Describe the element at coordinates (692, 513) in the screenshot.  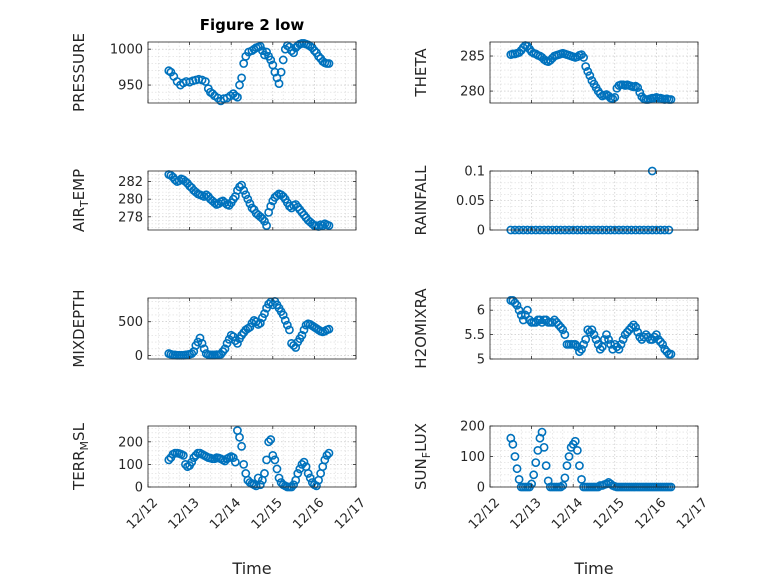
I see `x-tick-label: 12/17` at that location.